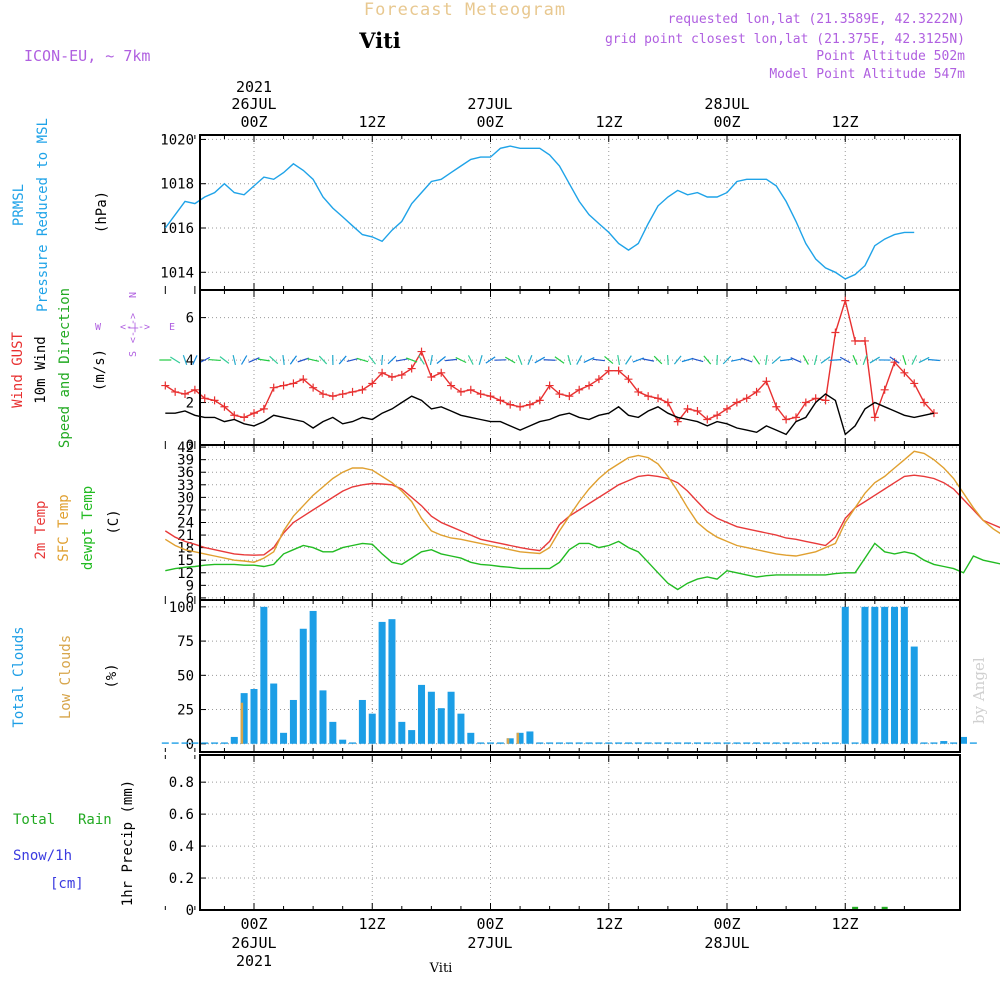  What do you see at coordinates (253, 104) in the screenshot?
I see `top-date-0: 26JUL` at bounding box center [253, 104].